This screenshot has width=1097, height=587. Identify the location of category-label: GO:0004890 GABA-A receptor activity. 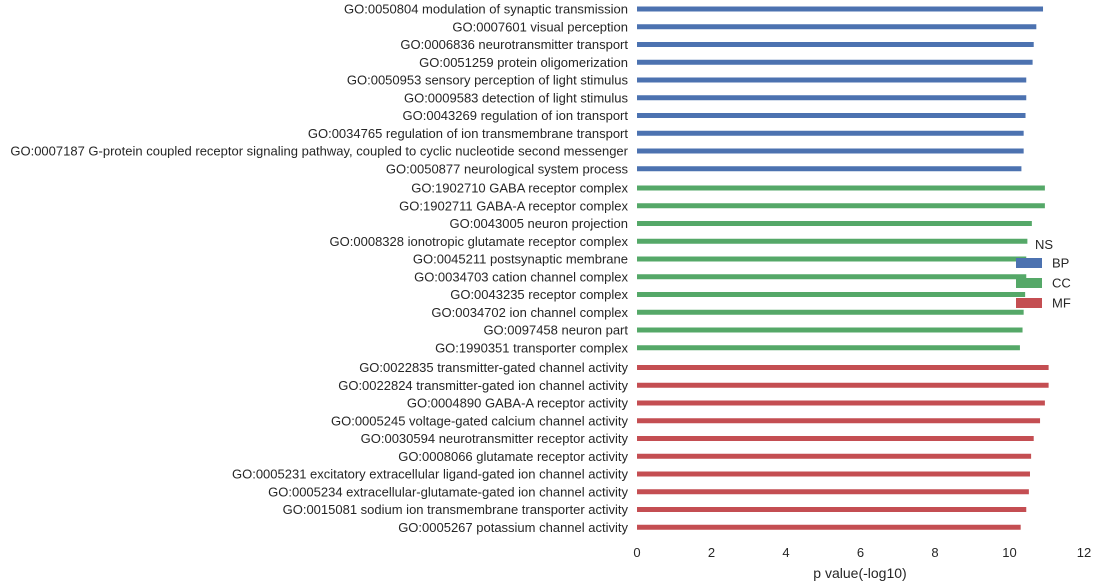
(518, 403).